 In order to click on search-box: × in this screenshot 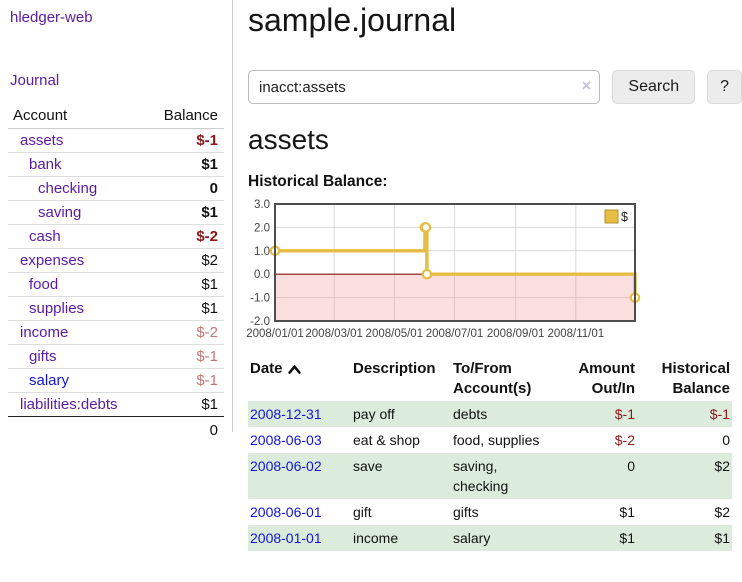, I will do `click(424, 87)`.